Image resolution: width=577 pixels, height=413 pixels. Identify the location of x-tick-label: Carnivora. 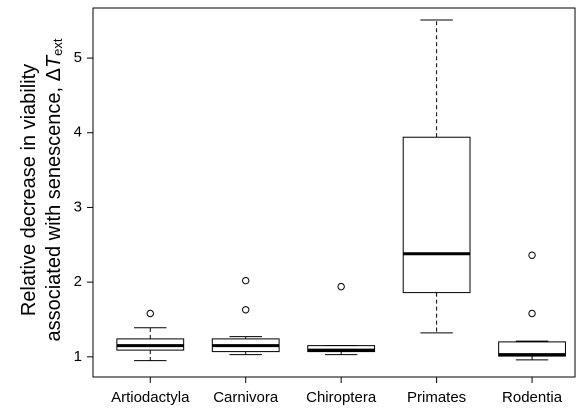
(246, 397).